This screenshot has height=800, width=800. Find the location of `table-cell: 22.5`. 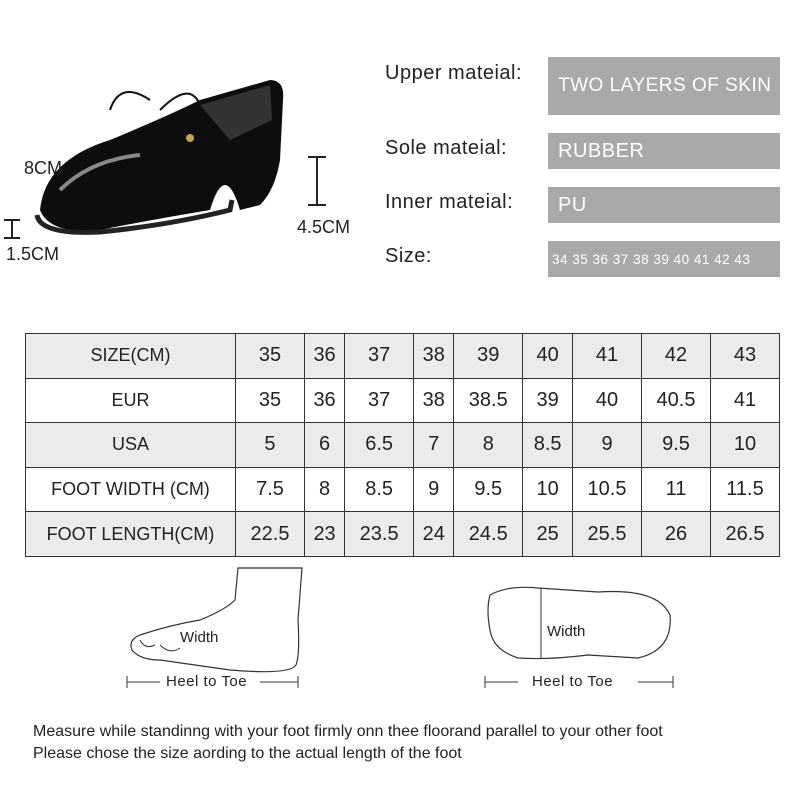

table-cell: 22.5 is located at coordinates (270, 534).